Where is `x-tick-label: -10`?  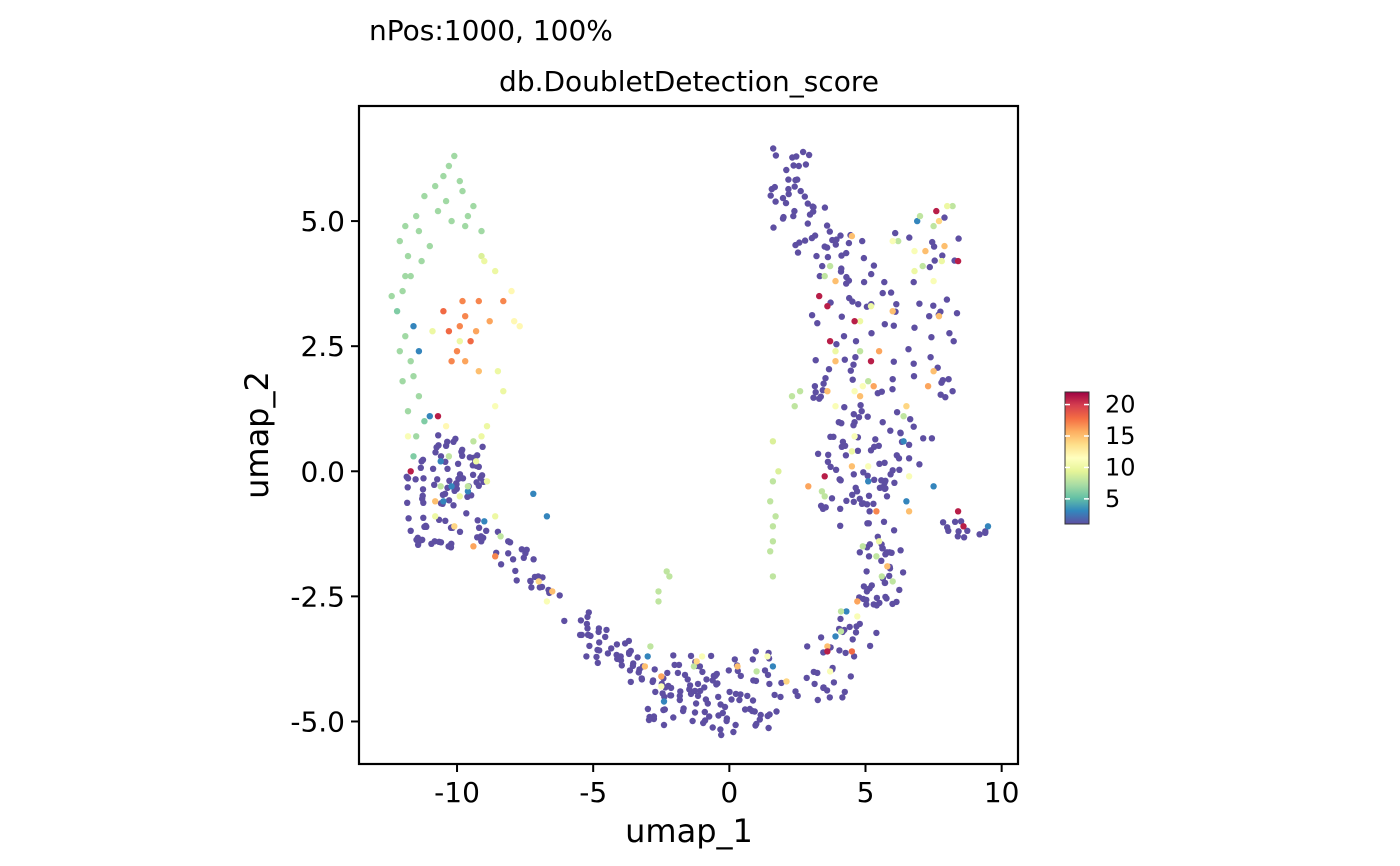
x-tick-label: -10 is located at coordinates (457, 792).